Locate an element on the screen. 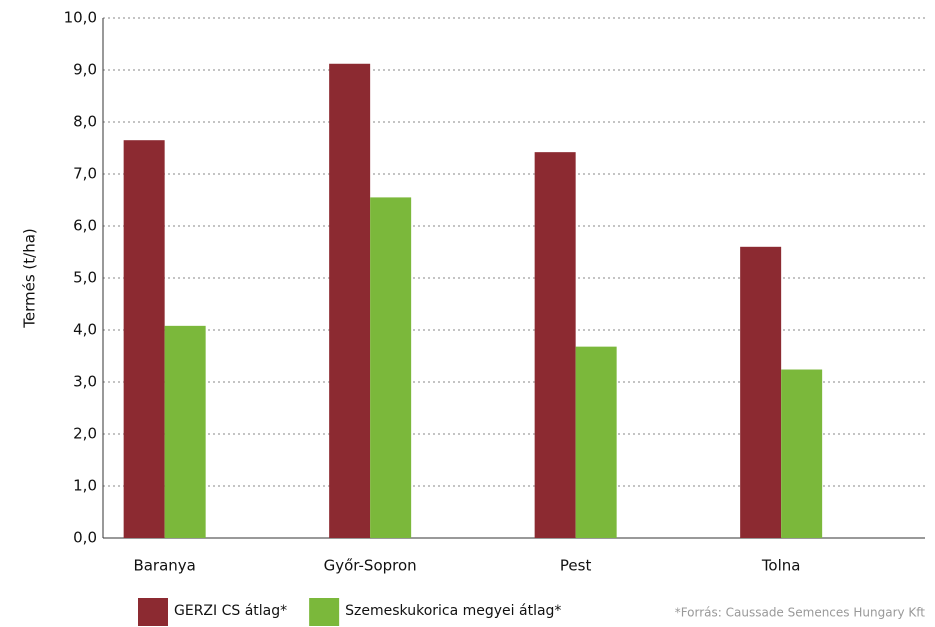 The width and height of the screenshot is (935, 627). legend-label: Szemeskukorica megyei átlag* is located at coordinates (453, 611).